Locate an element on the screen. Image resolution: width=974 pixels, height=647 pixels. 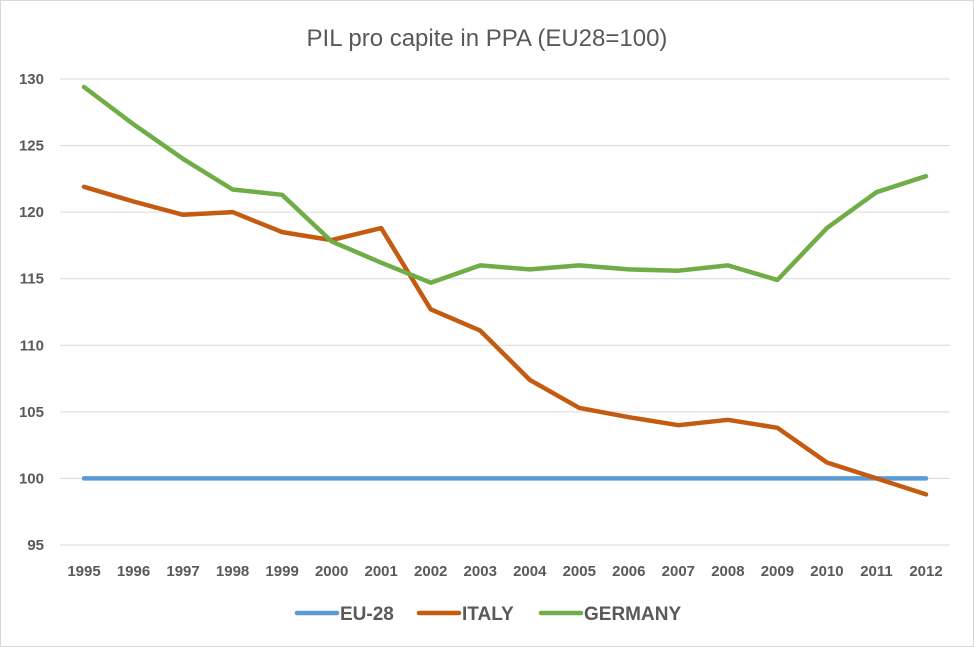
legend-item-italy: ITALY is located at coordinates (465, 614).